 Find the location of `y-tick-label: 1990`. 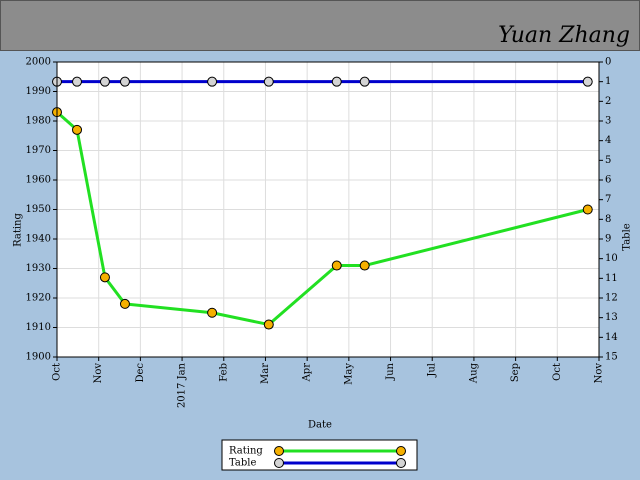

y-tick-label: 1990 is located at coordinates (38, 91).